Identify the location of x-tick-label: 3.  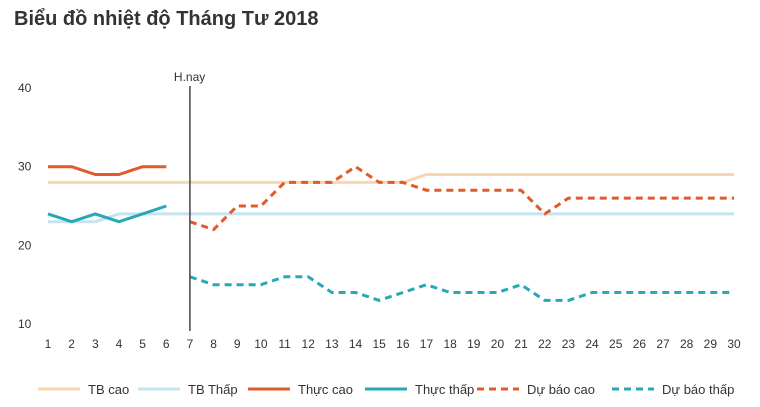
(95, 344).